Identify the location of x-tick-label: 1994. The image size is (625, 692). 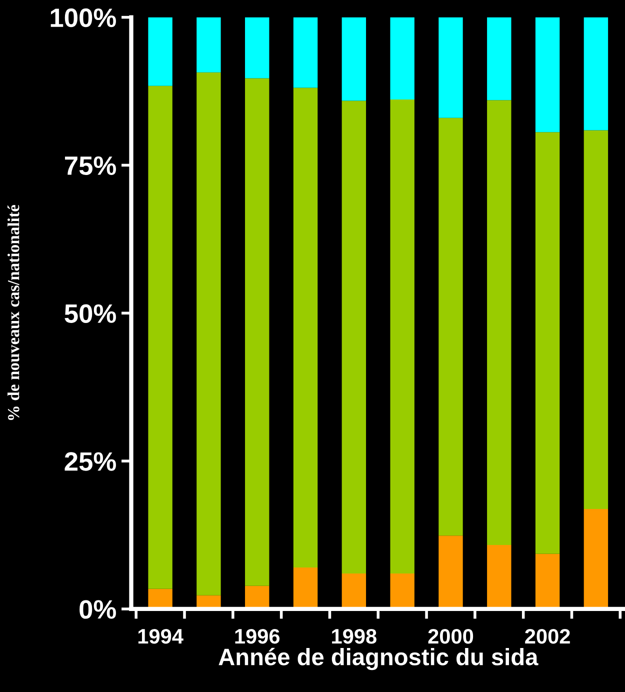
(161, 636).